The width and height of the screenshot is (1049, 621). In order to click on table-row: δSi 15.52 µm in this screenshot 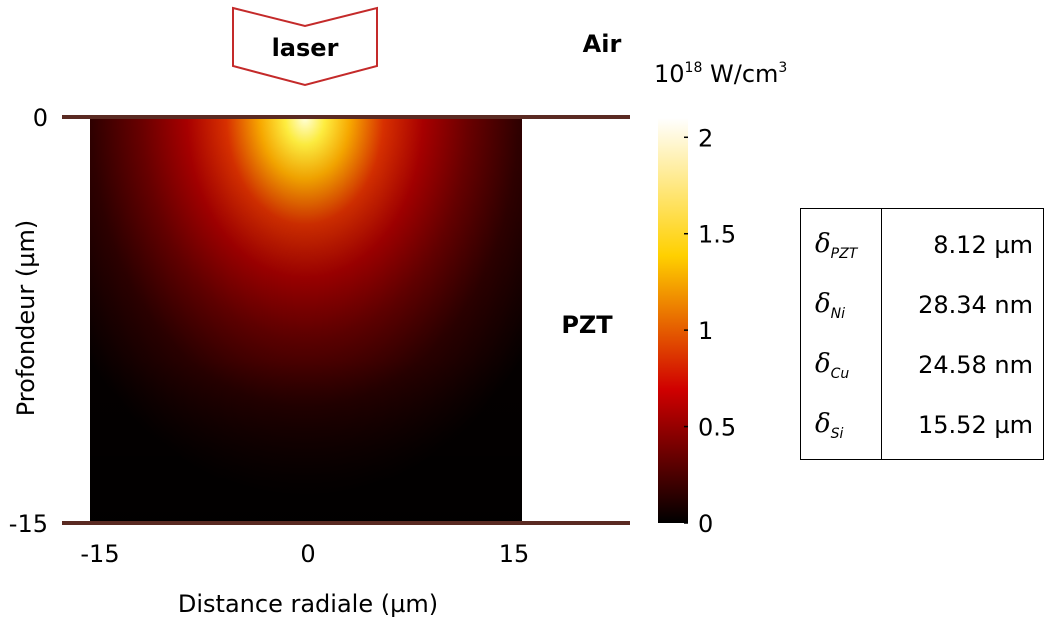, I will do `click(922, 426)`.